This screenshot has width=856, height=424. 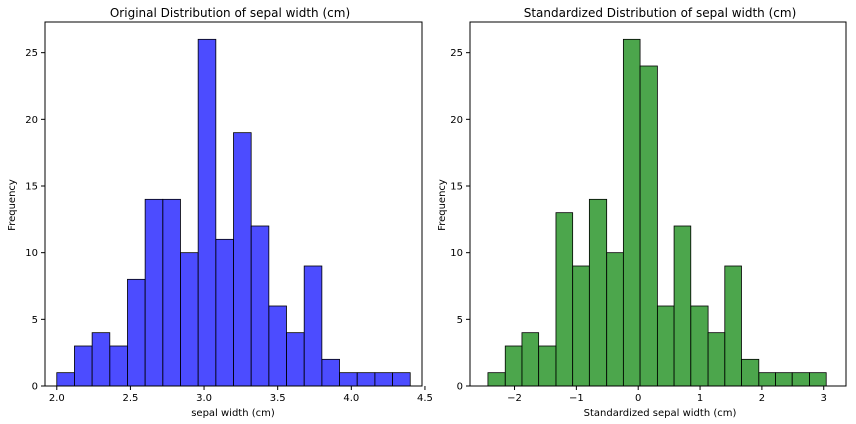 I want to click on original-x-tick-label: 3.0, so click(x=204, y=398).